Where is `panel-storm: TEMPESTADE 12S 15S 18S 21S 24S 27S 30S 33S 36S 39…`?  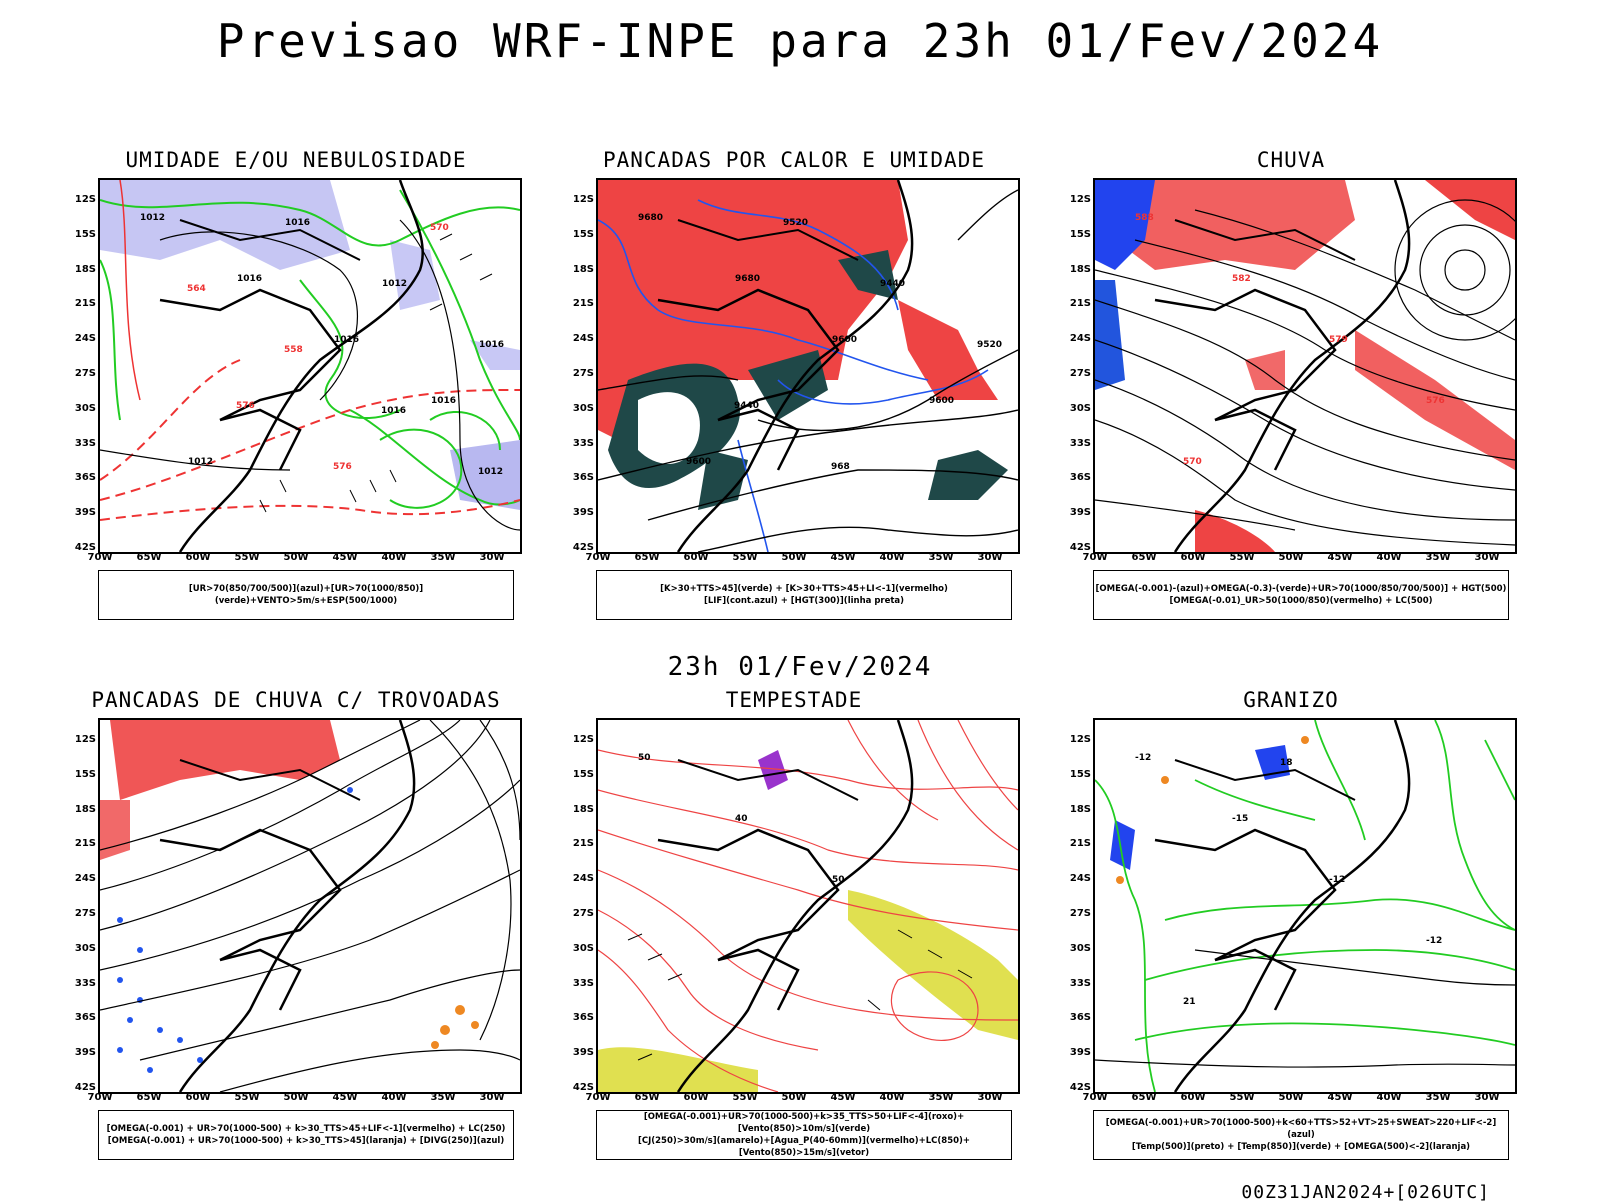
panel-storm: TEMPESTADE 12S 15S 18S 21S 24S 27S 30S 33S 36S 39… is located at coordinates (794, 938).